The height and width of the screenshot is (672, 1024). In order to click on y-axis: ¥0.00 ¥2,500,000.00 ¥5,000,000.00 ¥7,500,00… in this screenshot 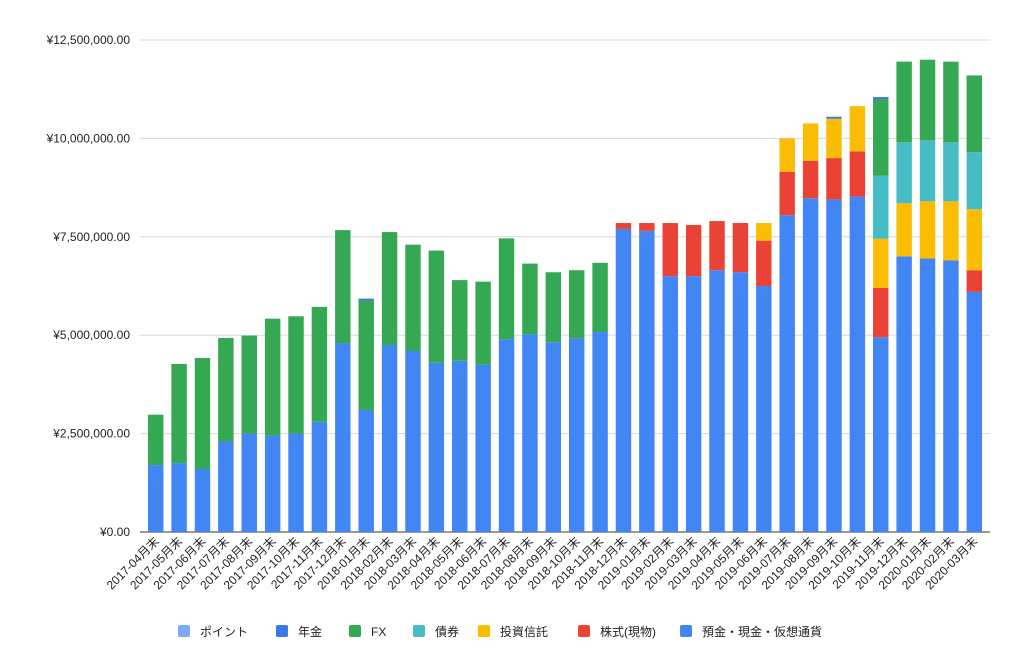, I will do `click(88, 286)`.